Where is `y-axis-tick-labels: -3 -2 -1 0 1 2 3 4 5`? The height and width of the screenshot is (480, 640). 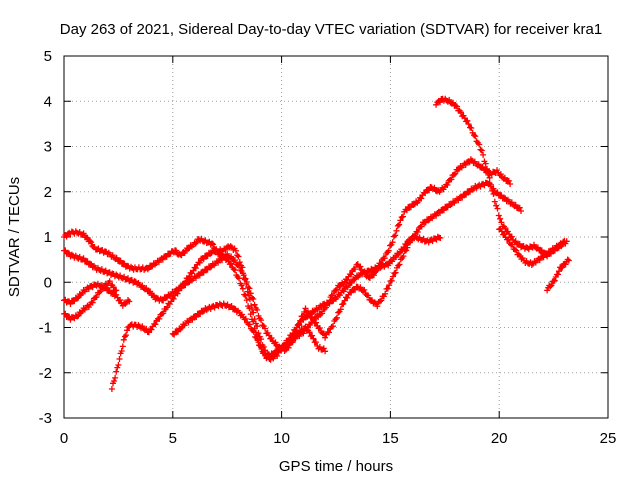
y-axis-tick-labels: -3 -2 -1 0 1 2 3 4 5 is located at coordinates (45, 237).